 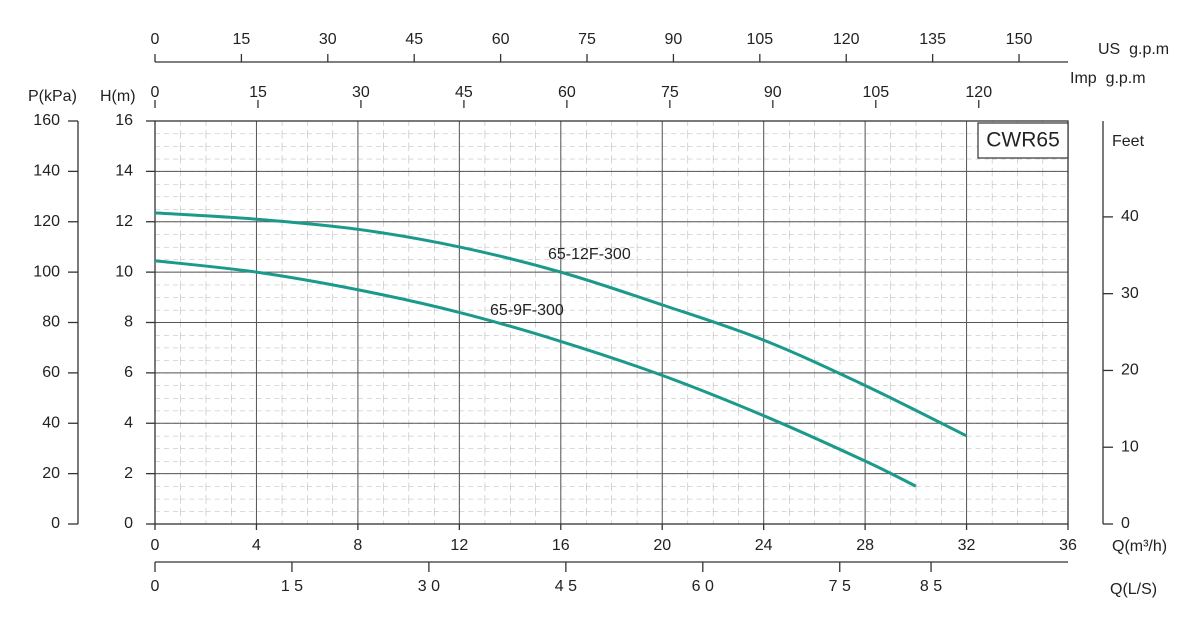 What do you see at coordinates (55, 523) in the screenshot?
I see `pressure-tick-label: 0` at bounding box center [55, 523].